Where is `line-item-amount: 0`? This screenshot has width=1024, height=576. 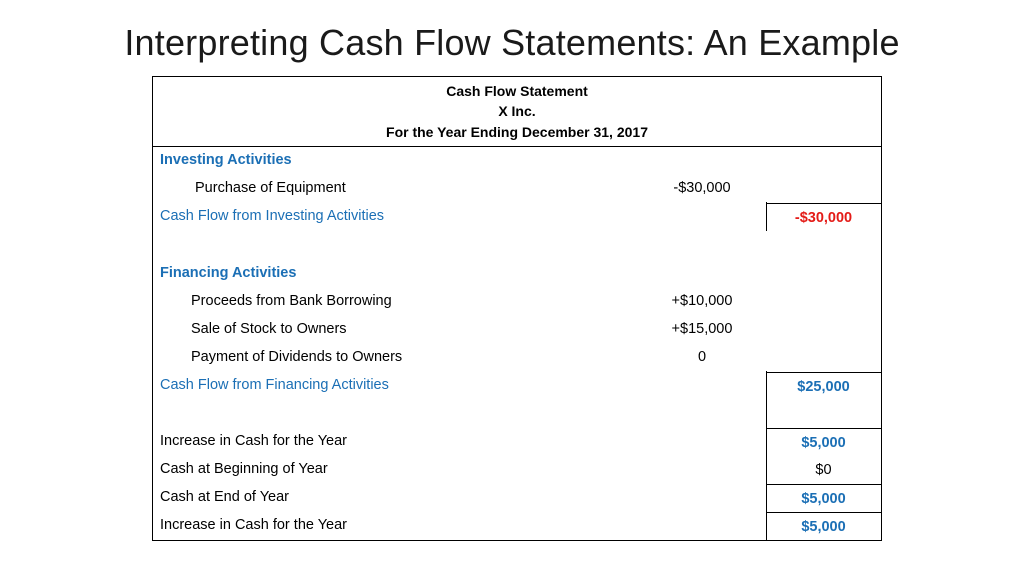 line-item-amount: 0 is located at coordinates (702, 357).